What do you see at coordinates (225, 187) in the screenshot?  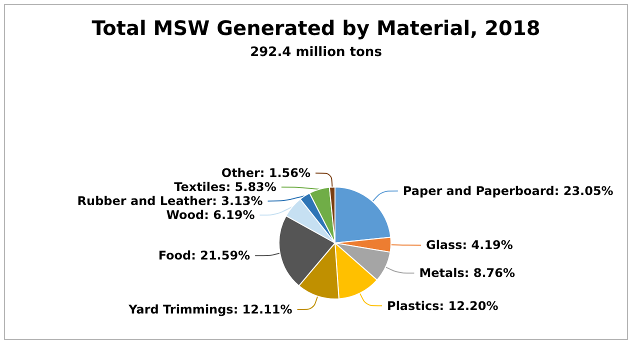 I see `slice-label: Textiles: 5.83%` at bounding box center [225, 187].